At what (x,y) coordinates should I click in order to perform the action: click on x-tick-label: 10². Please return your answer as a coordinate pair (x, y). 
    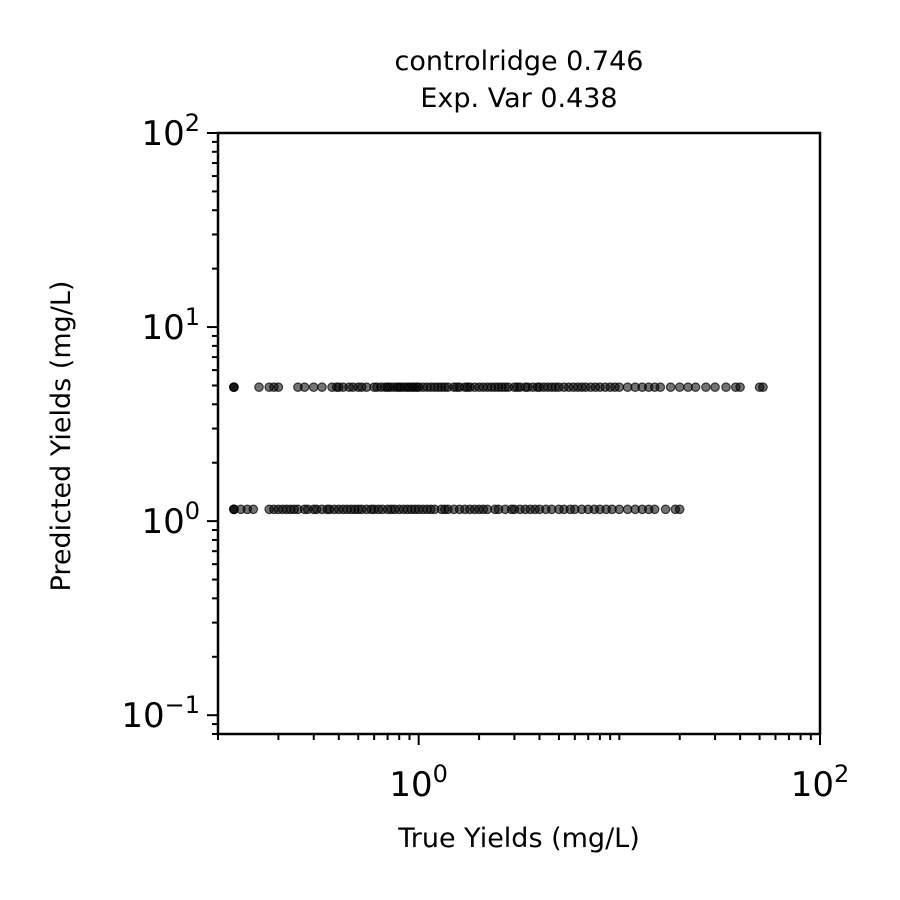
    Looking at the image, I should click on (820, 782).